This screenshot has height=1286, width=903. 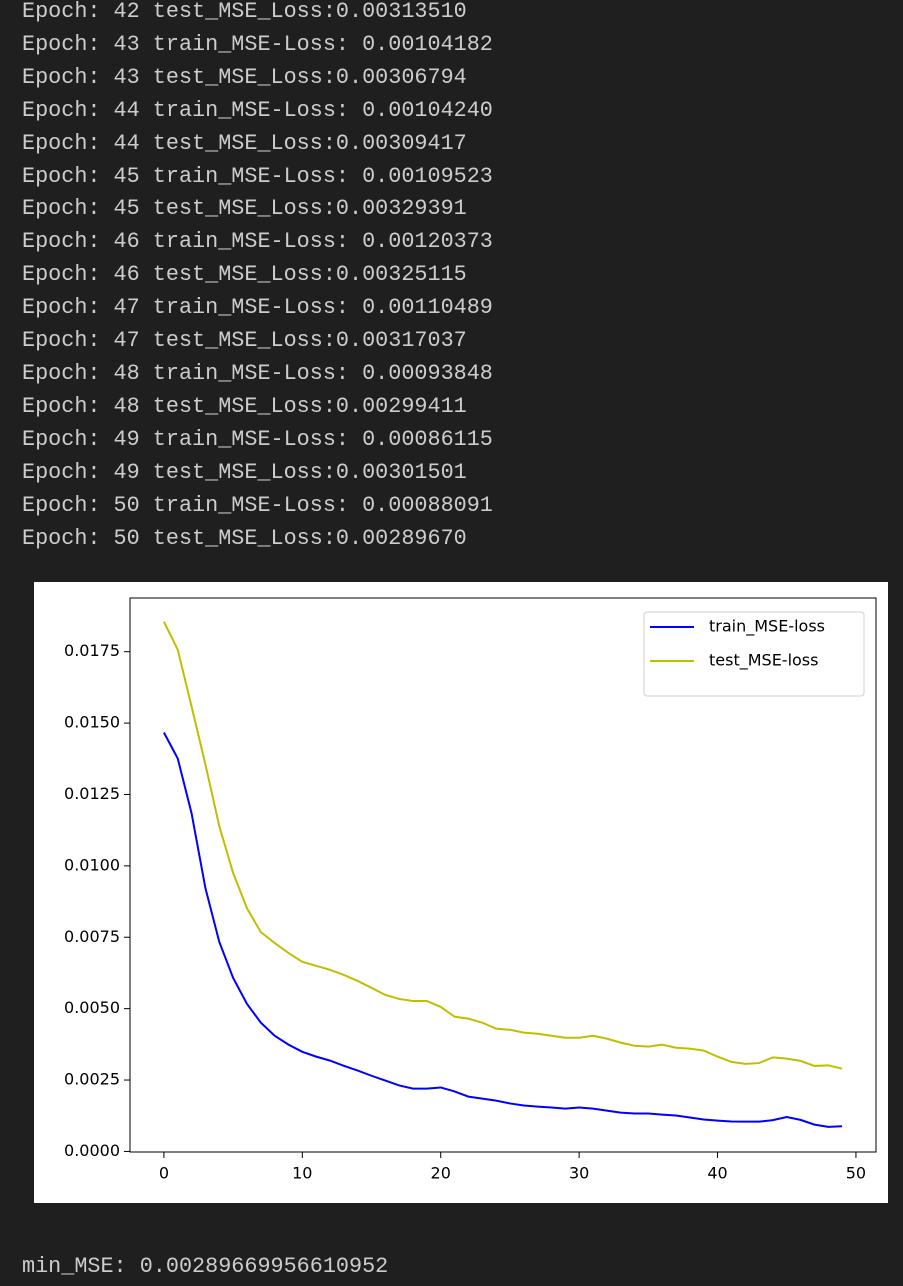 I want to click on console-line: Epoch: 43 test_MSE_Loss:0.00306794, so click(x=244, y=77).